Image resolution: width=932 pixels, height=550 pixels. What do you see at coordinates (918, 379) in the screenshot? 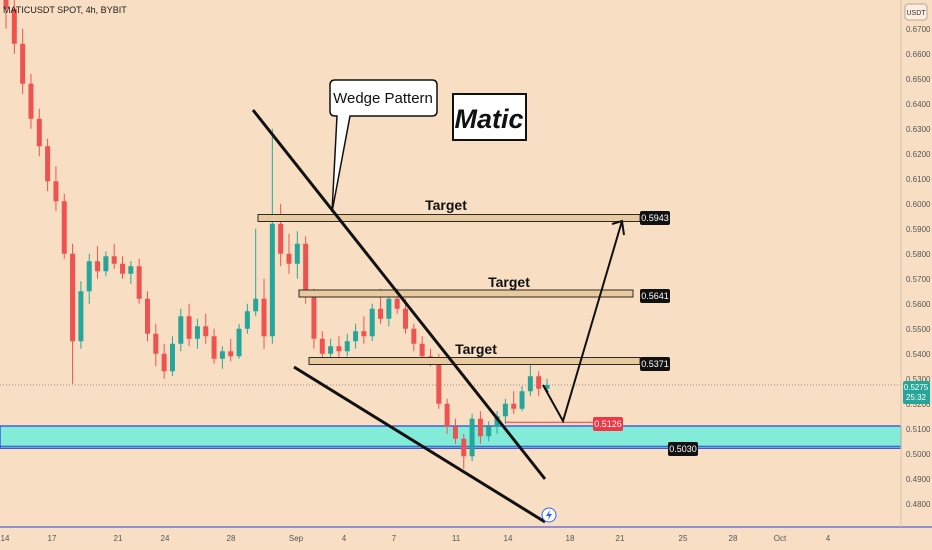
I see `price-tick-label: 0.5300` at bounding box center [918, 379].